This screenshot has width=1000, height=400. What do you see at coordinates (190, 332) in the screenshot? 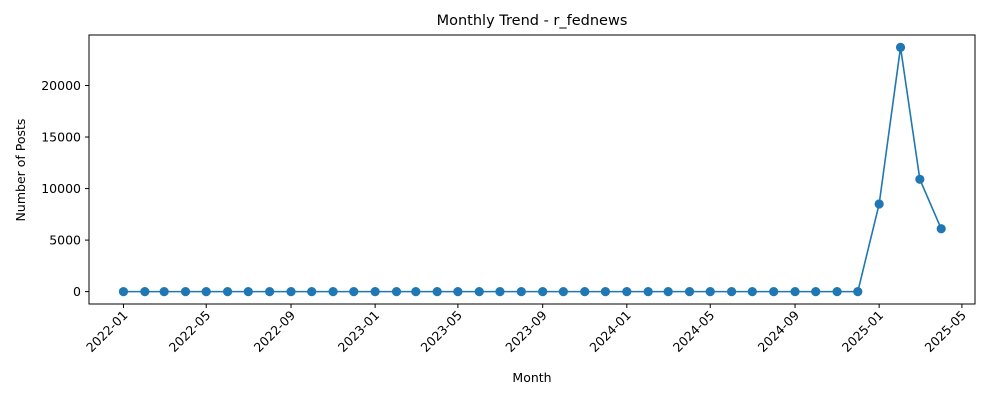
I see `x-tick-label: 2022-05` at bounding box center [190, 332].